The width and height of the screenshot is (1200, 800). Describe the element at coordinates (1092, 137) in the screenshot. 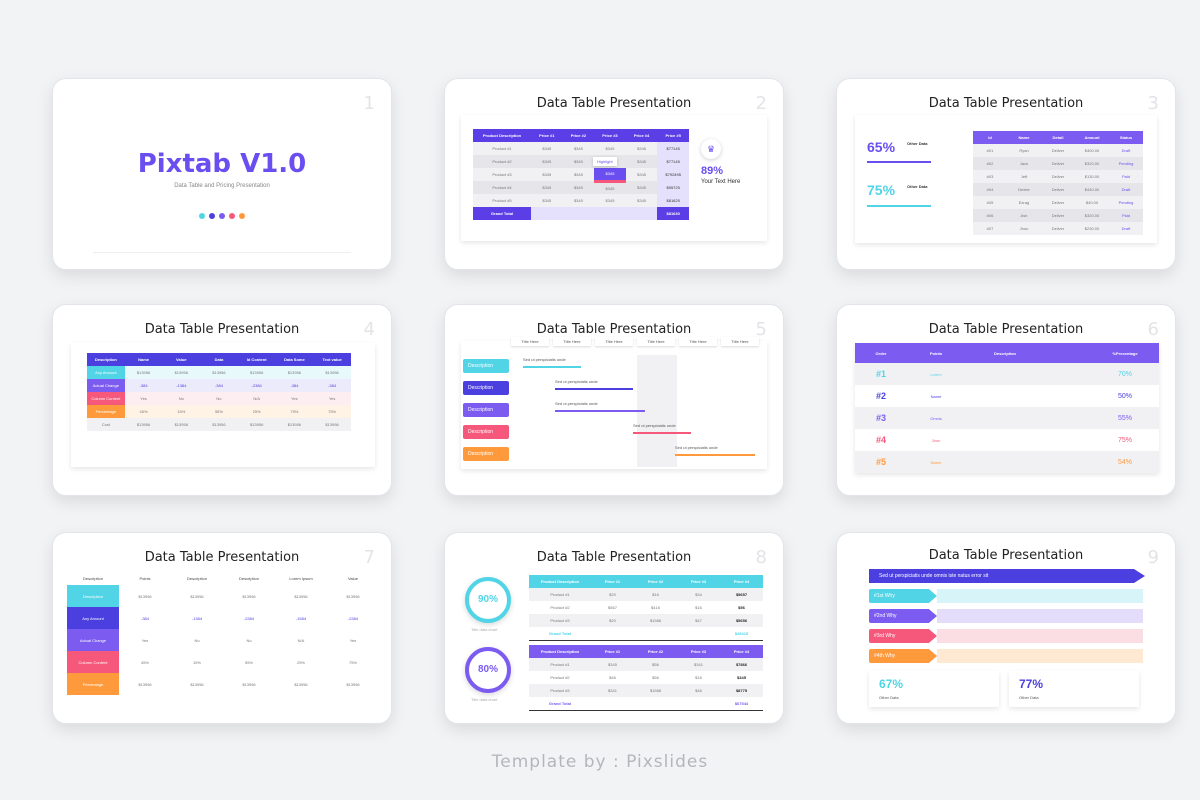

I see `col-header: Amount` at that location.